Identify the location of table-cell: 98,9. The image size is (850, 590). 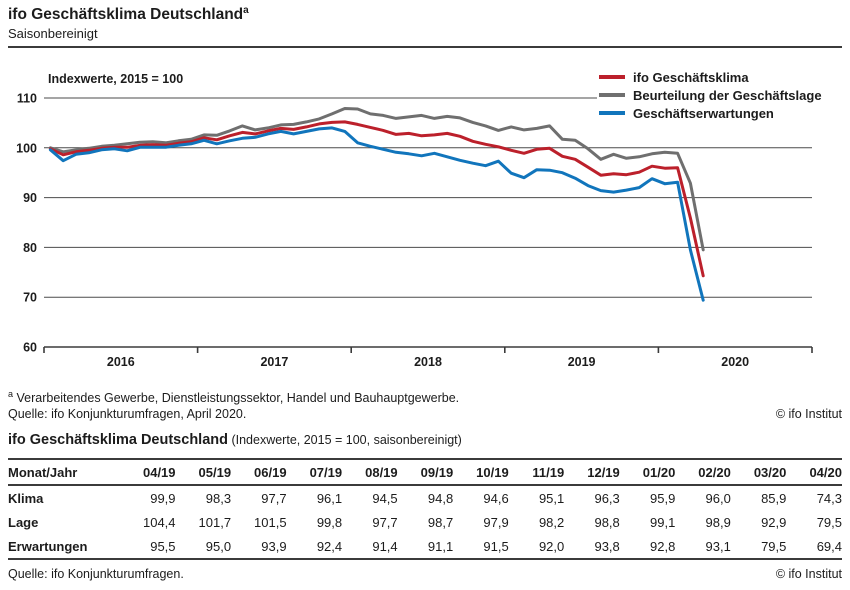
(718, 522).